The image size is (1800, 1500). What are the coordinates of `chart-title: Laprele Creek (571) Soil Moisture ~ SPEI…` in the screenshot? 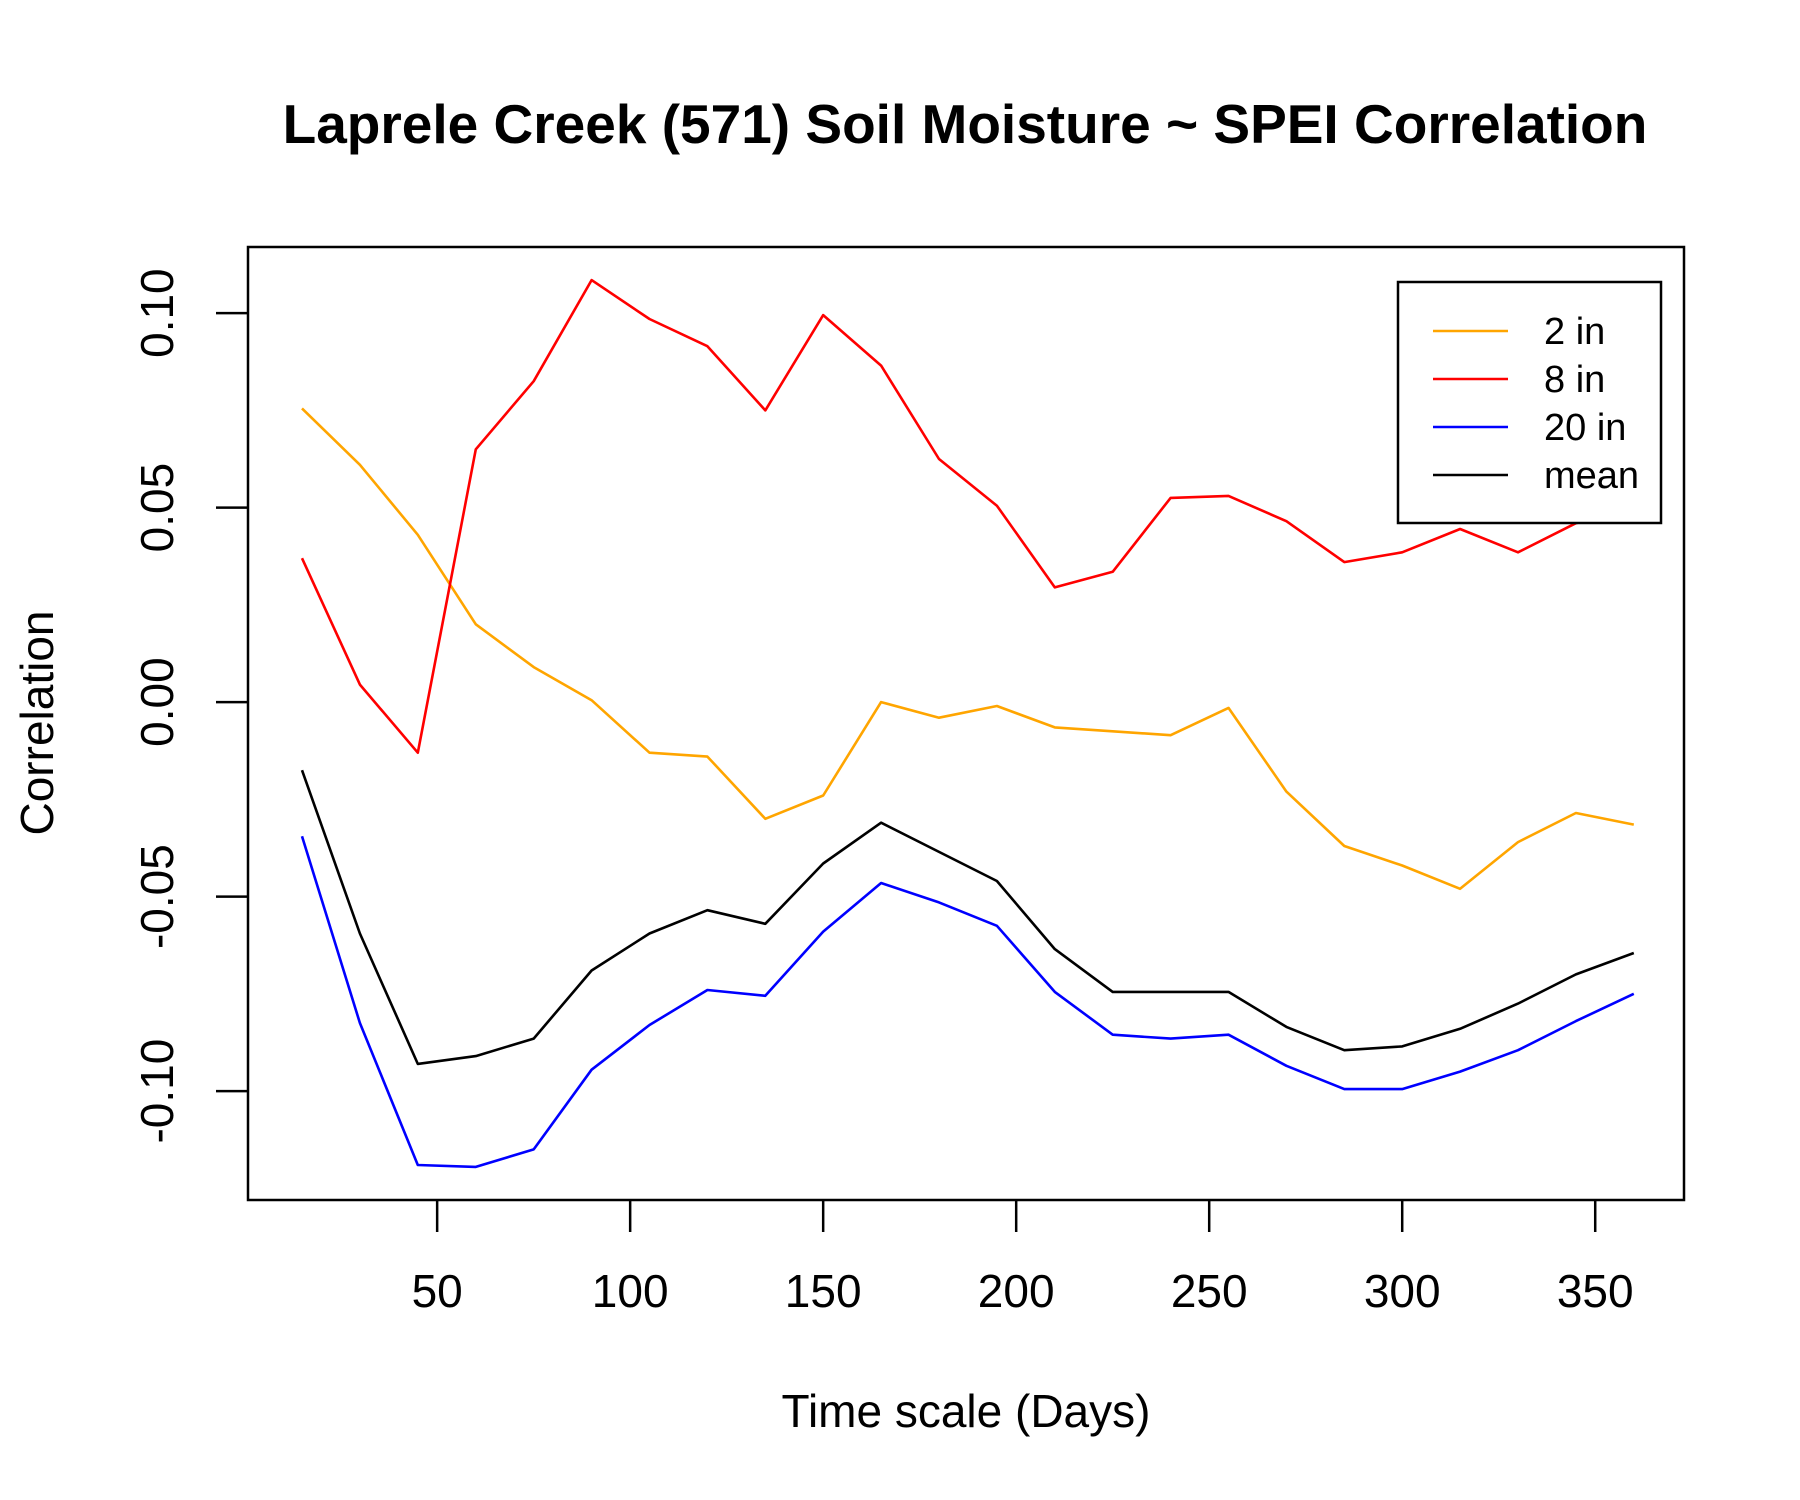 It's located at (965, 124).